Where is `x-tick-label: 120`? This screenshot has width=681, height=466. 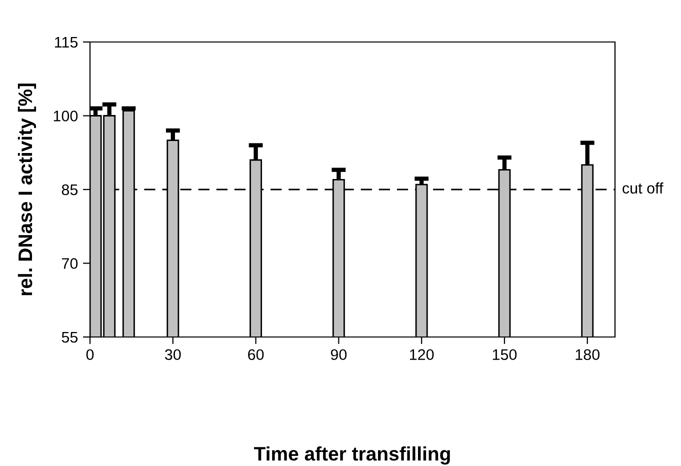
x-tick-label: 120 is located at coordinates (422, 354).